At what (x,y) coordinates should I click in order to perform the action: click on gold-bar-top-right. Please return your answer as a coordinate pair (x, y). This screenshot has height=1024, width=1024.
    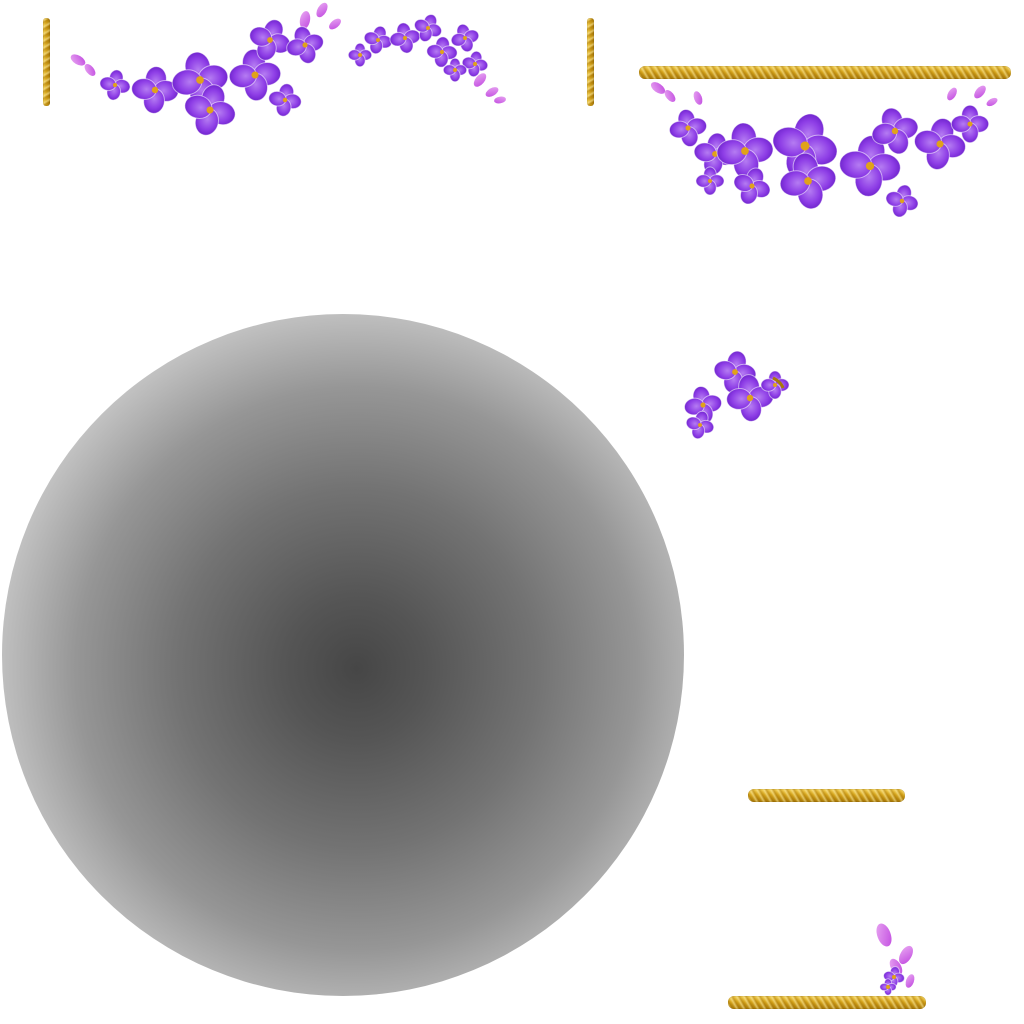
    Looking at the image, I should click on (825, 72).